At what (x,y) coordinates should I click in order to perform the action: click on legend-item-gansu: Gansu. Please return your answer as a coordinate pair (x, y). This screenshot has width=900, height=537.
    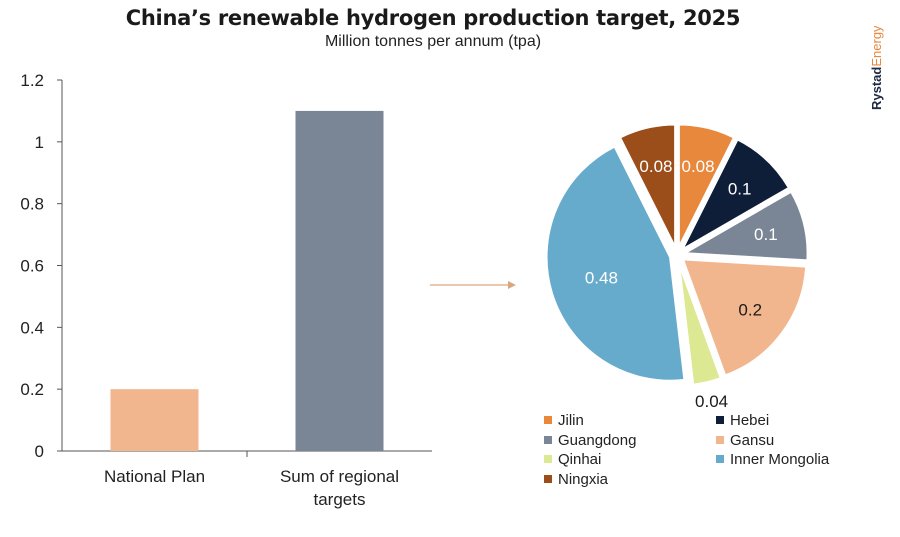
    Looking at the image, I should click on (745, 440).